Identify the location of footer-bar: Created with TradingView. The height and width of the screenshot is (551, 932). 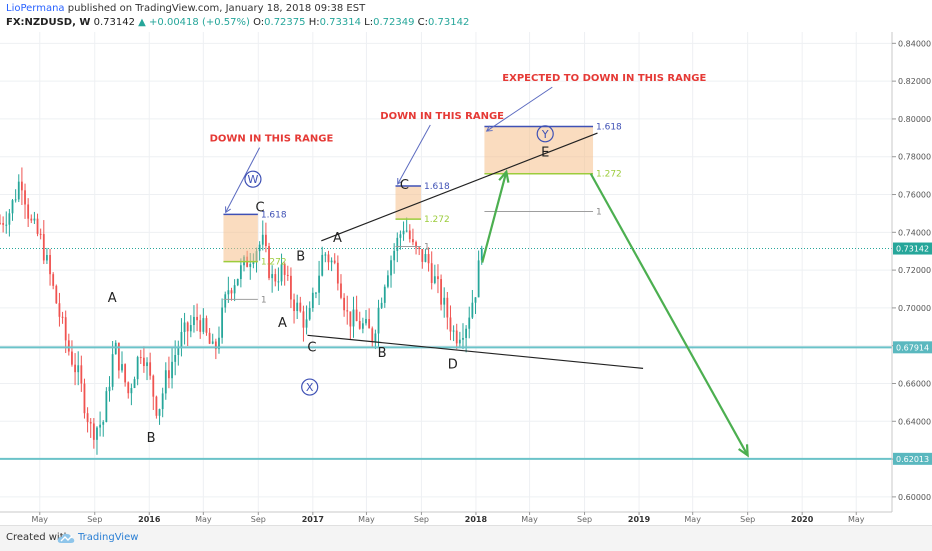
(466, 538).